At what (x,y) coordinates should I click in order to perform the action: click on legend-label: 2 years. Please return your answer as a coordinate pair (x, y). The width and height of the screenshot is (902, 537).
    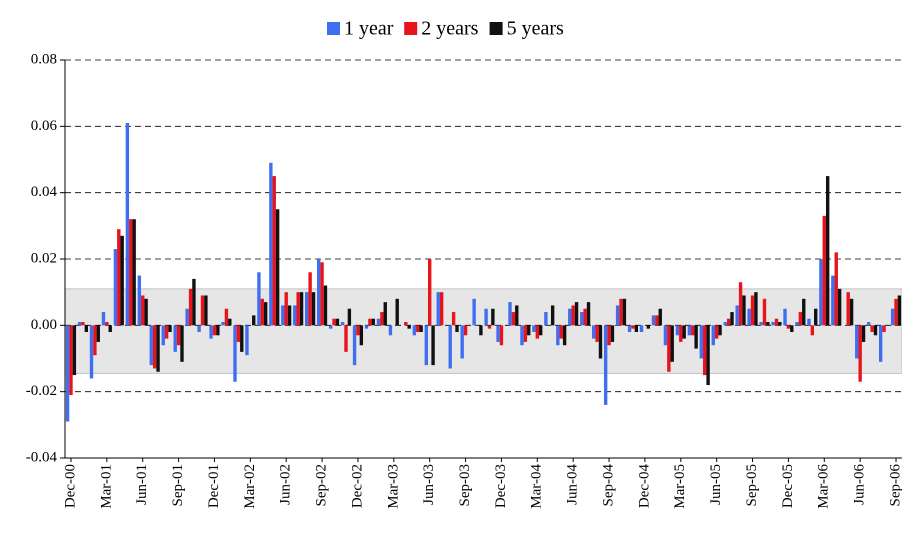
    Looking at the image, I should click on (449, 29).